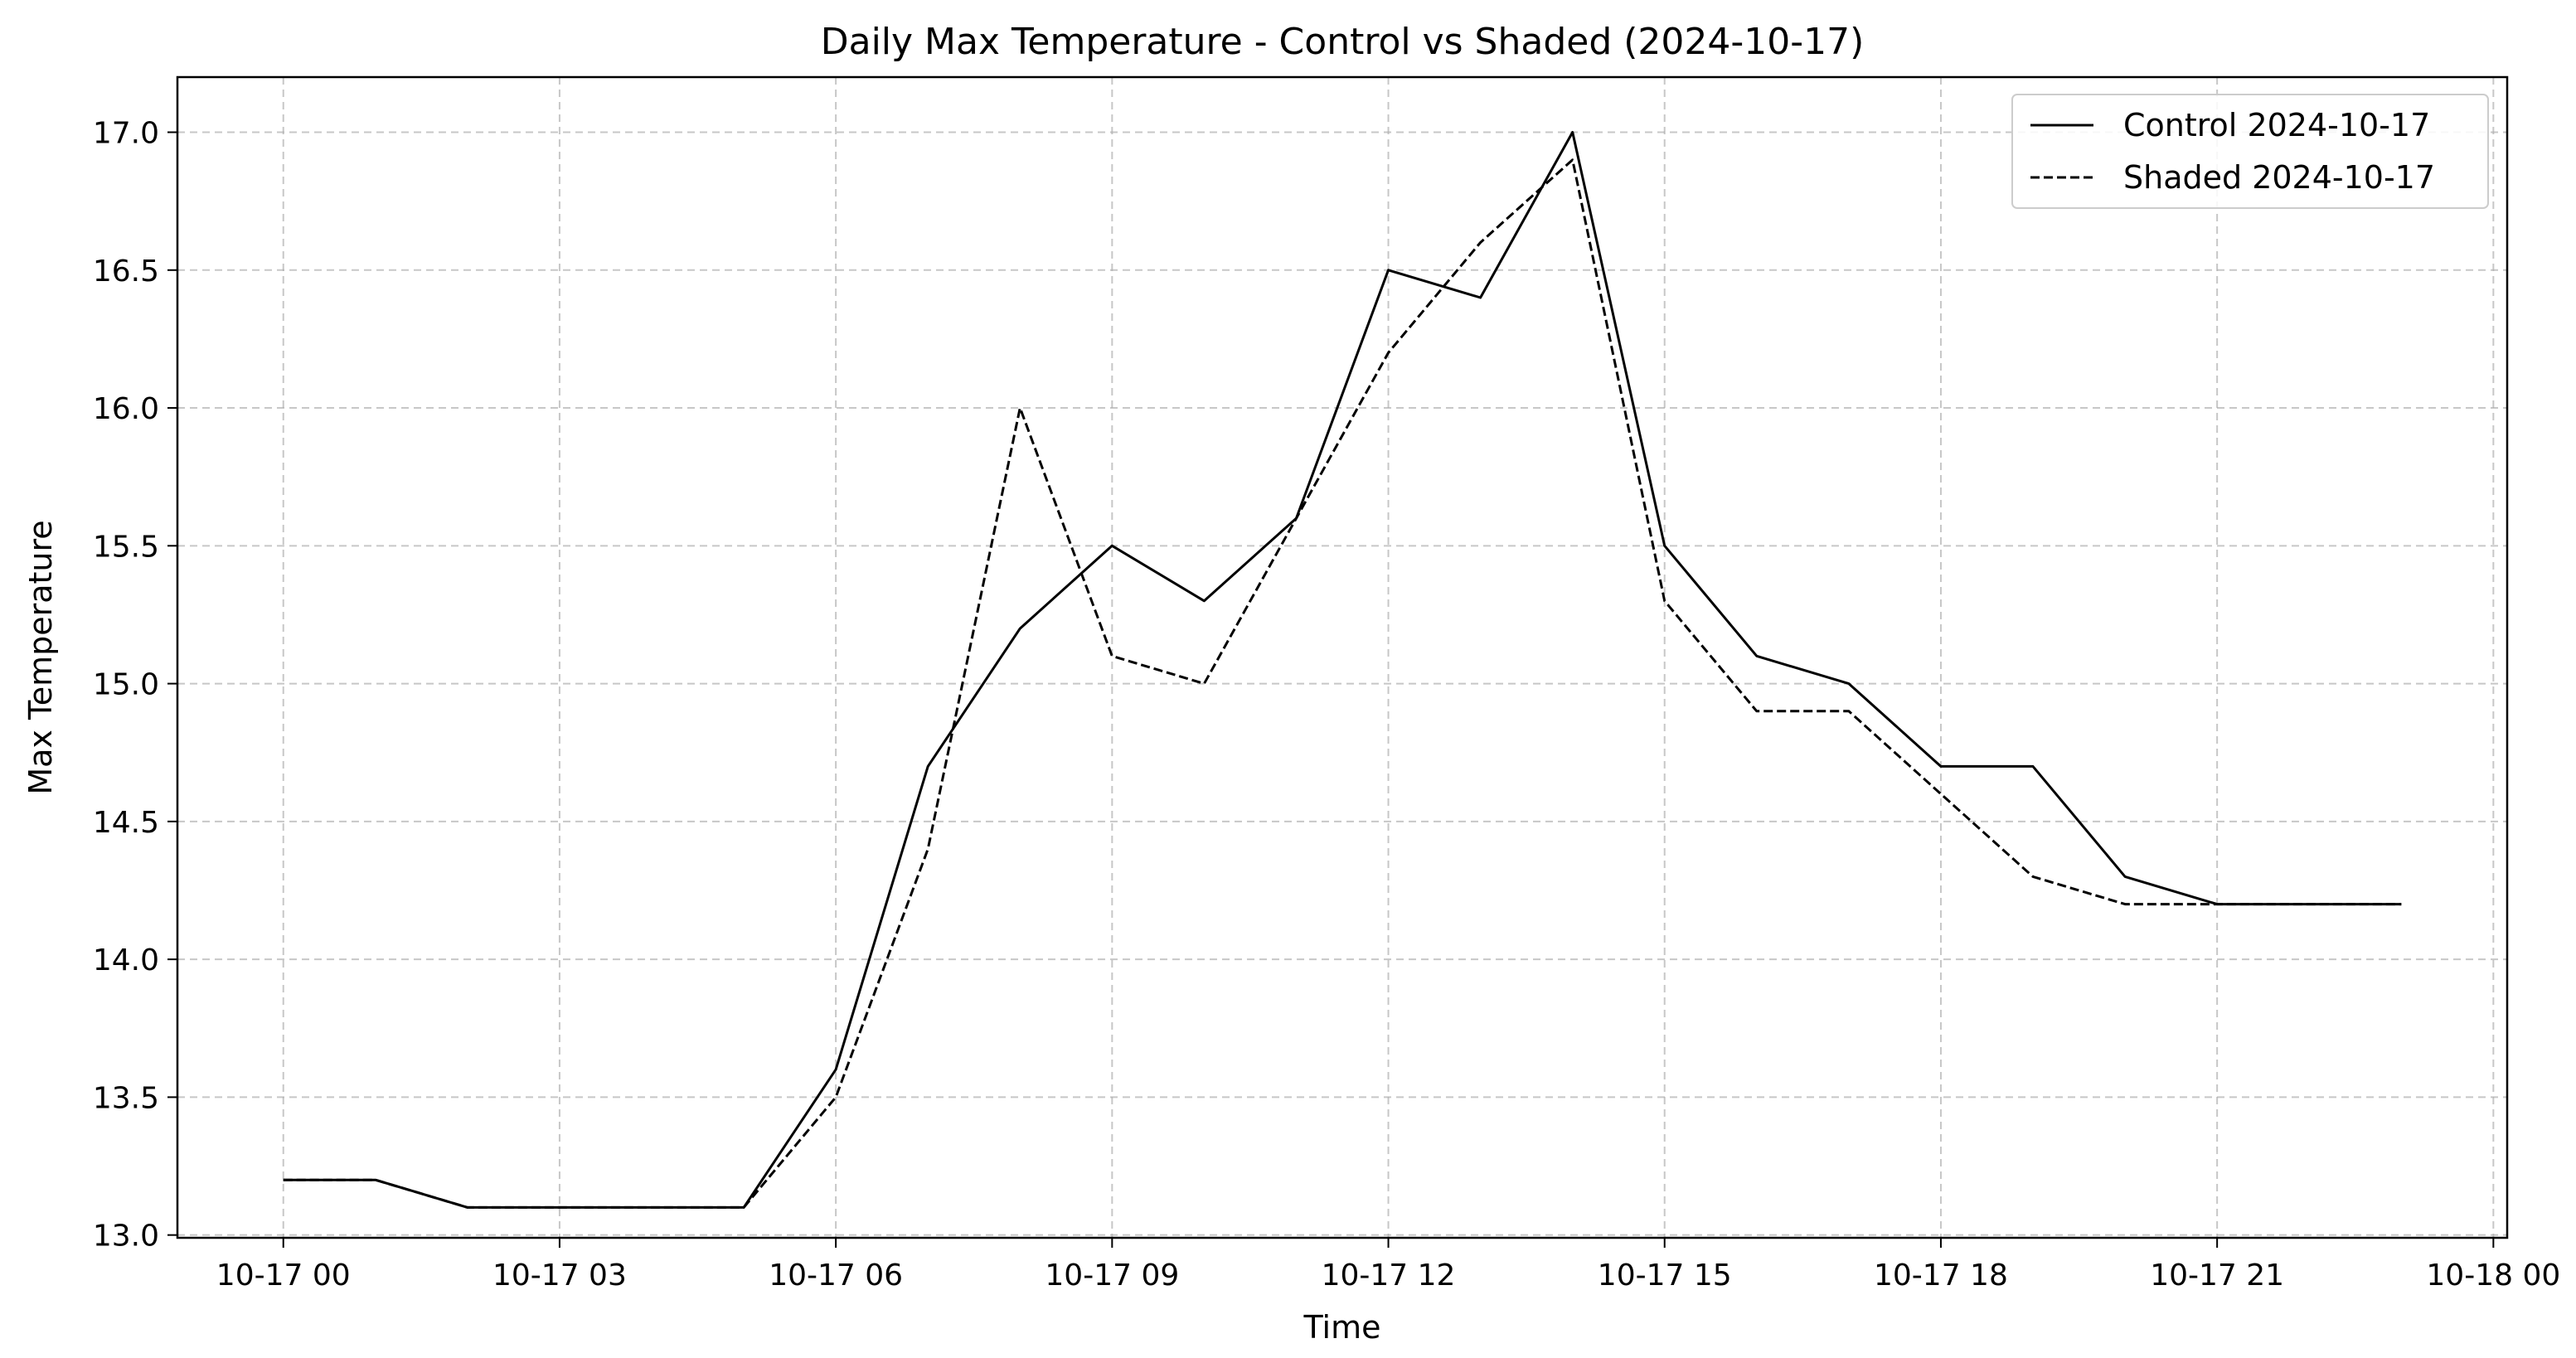 The width and height of the screenshot is (2576, 1358). What do you see at coordinates (126, 960) in the screenshot?
I see `y-tick-label: 14.0` at bounding box center [126, 960].